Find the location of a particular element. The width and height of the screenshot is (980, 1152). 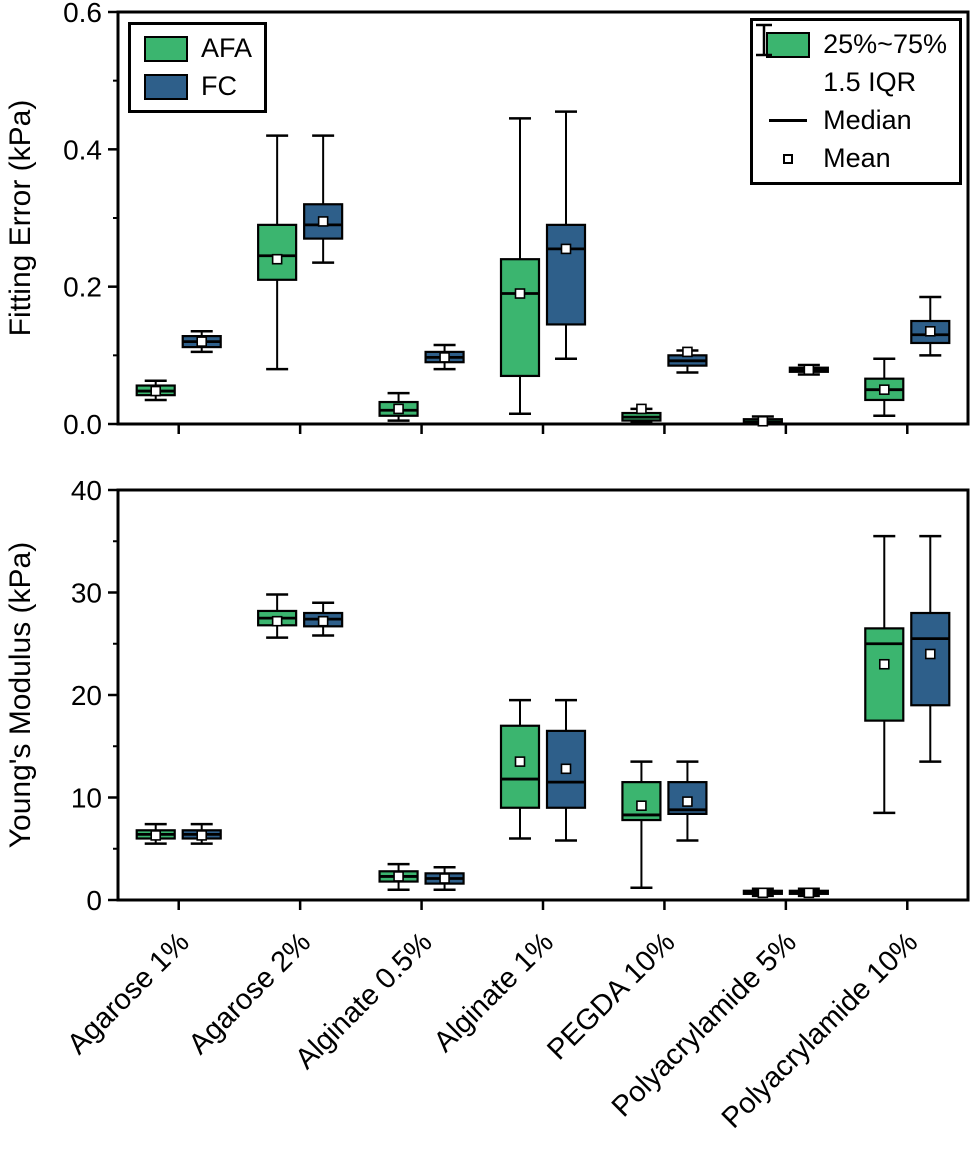

legend-item-fc: FC is located at coordinates (197, 86).